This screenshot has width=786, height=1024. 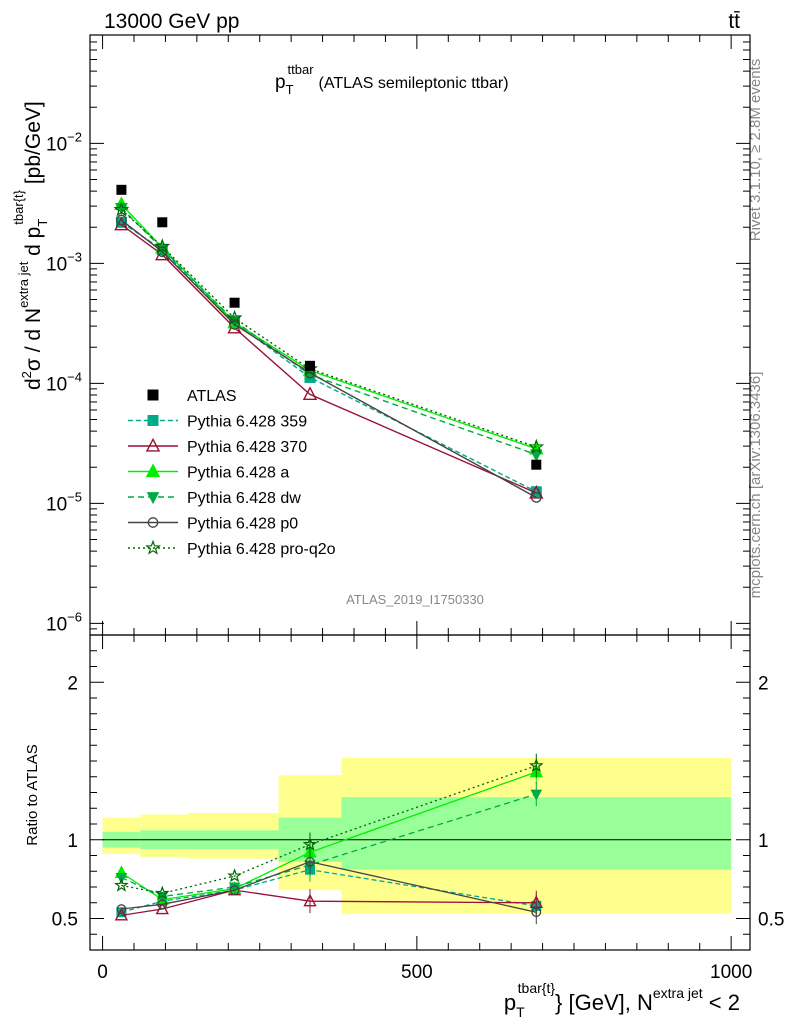 I want to click on main-ytick-label-0: 10⁻⁶, so click(x=64, y=622).